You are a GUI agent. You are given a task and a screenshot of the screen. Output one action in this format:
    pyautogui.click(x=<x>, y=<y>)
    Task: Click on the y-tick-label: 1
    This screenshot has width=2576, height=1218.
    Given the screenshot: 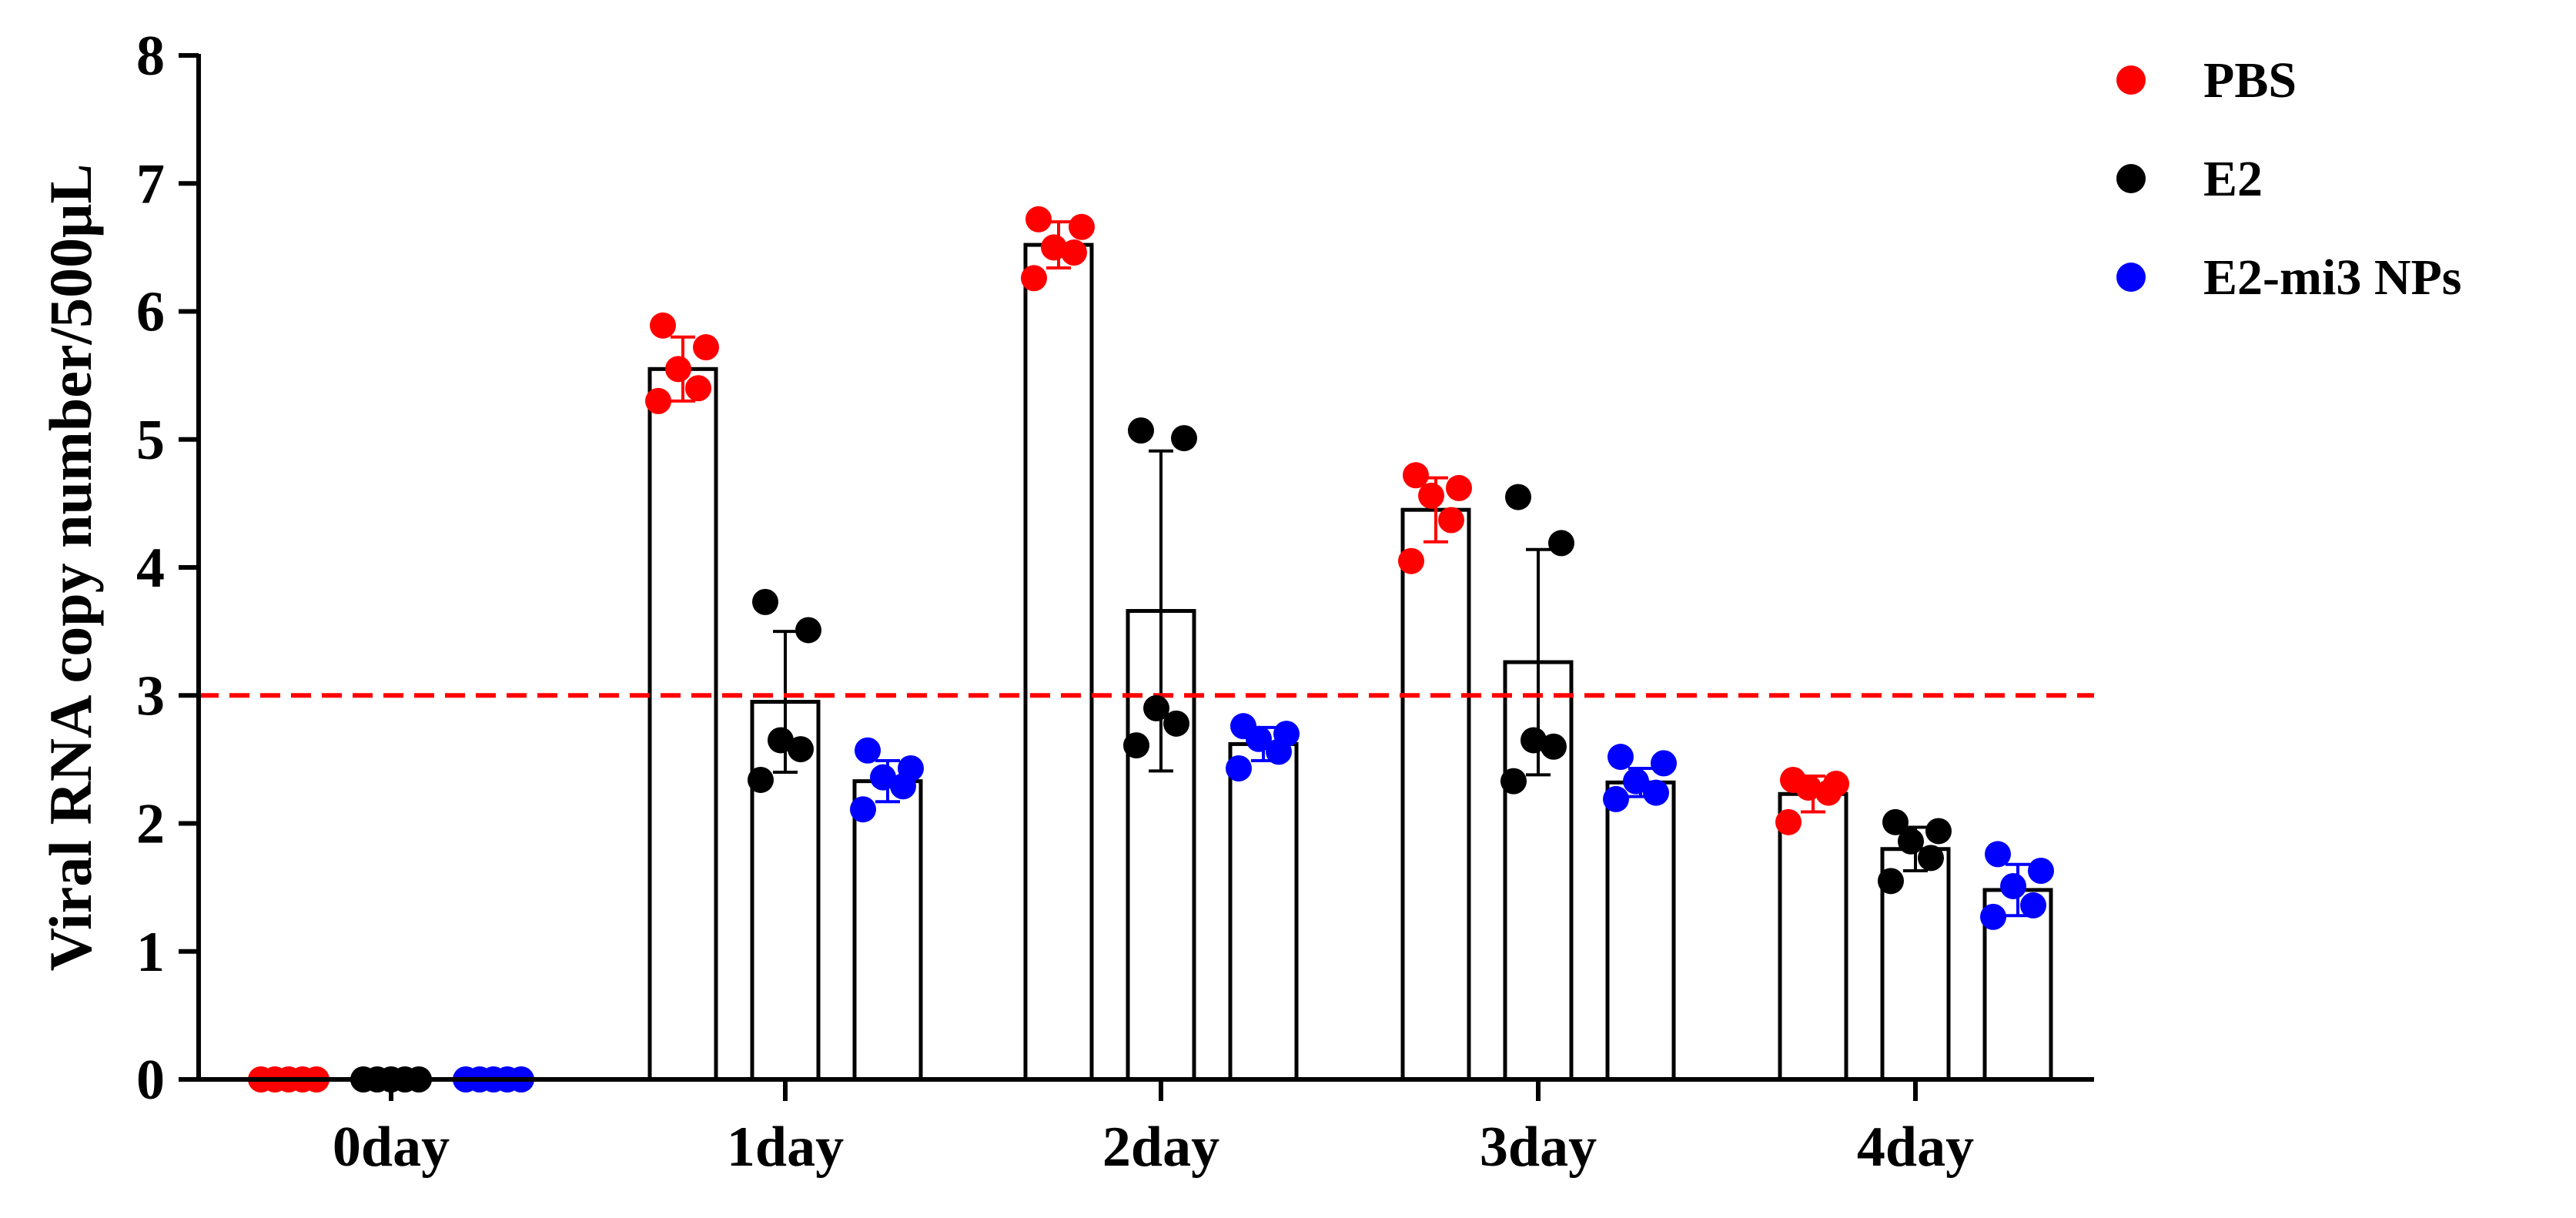 What is the action you would take?
    pyautogui.click(x=151, y=953)
    